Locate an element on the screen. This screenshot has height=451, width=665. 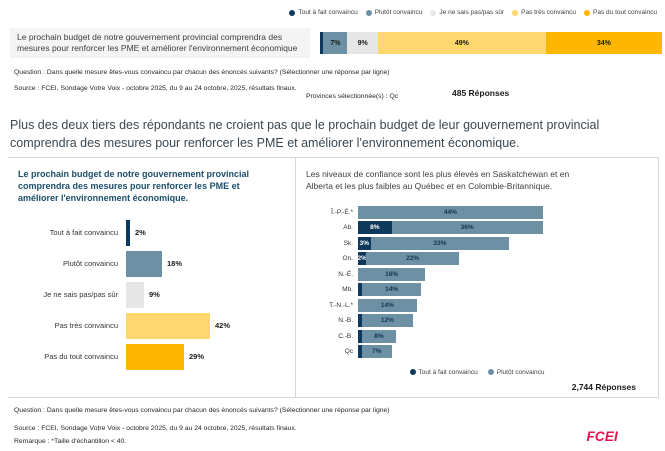
bar-segment: 33% is located at coordinates (440, 243).